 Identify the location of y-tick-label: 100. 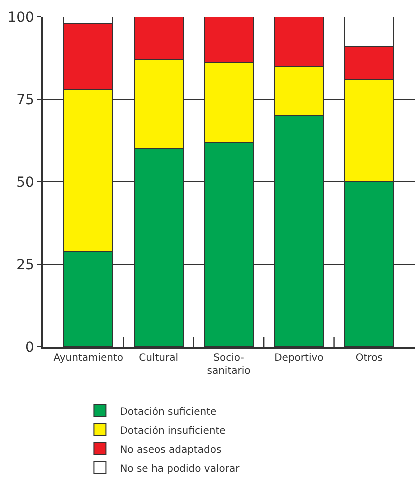
(21, 18).